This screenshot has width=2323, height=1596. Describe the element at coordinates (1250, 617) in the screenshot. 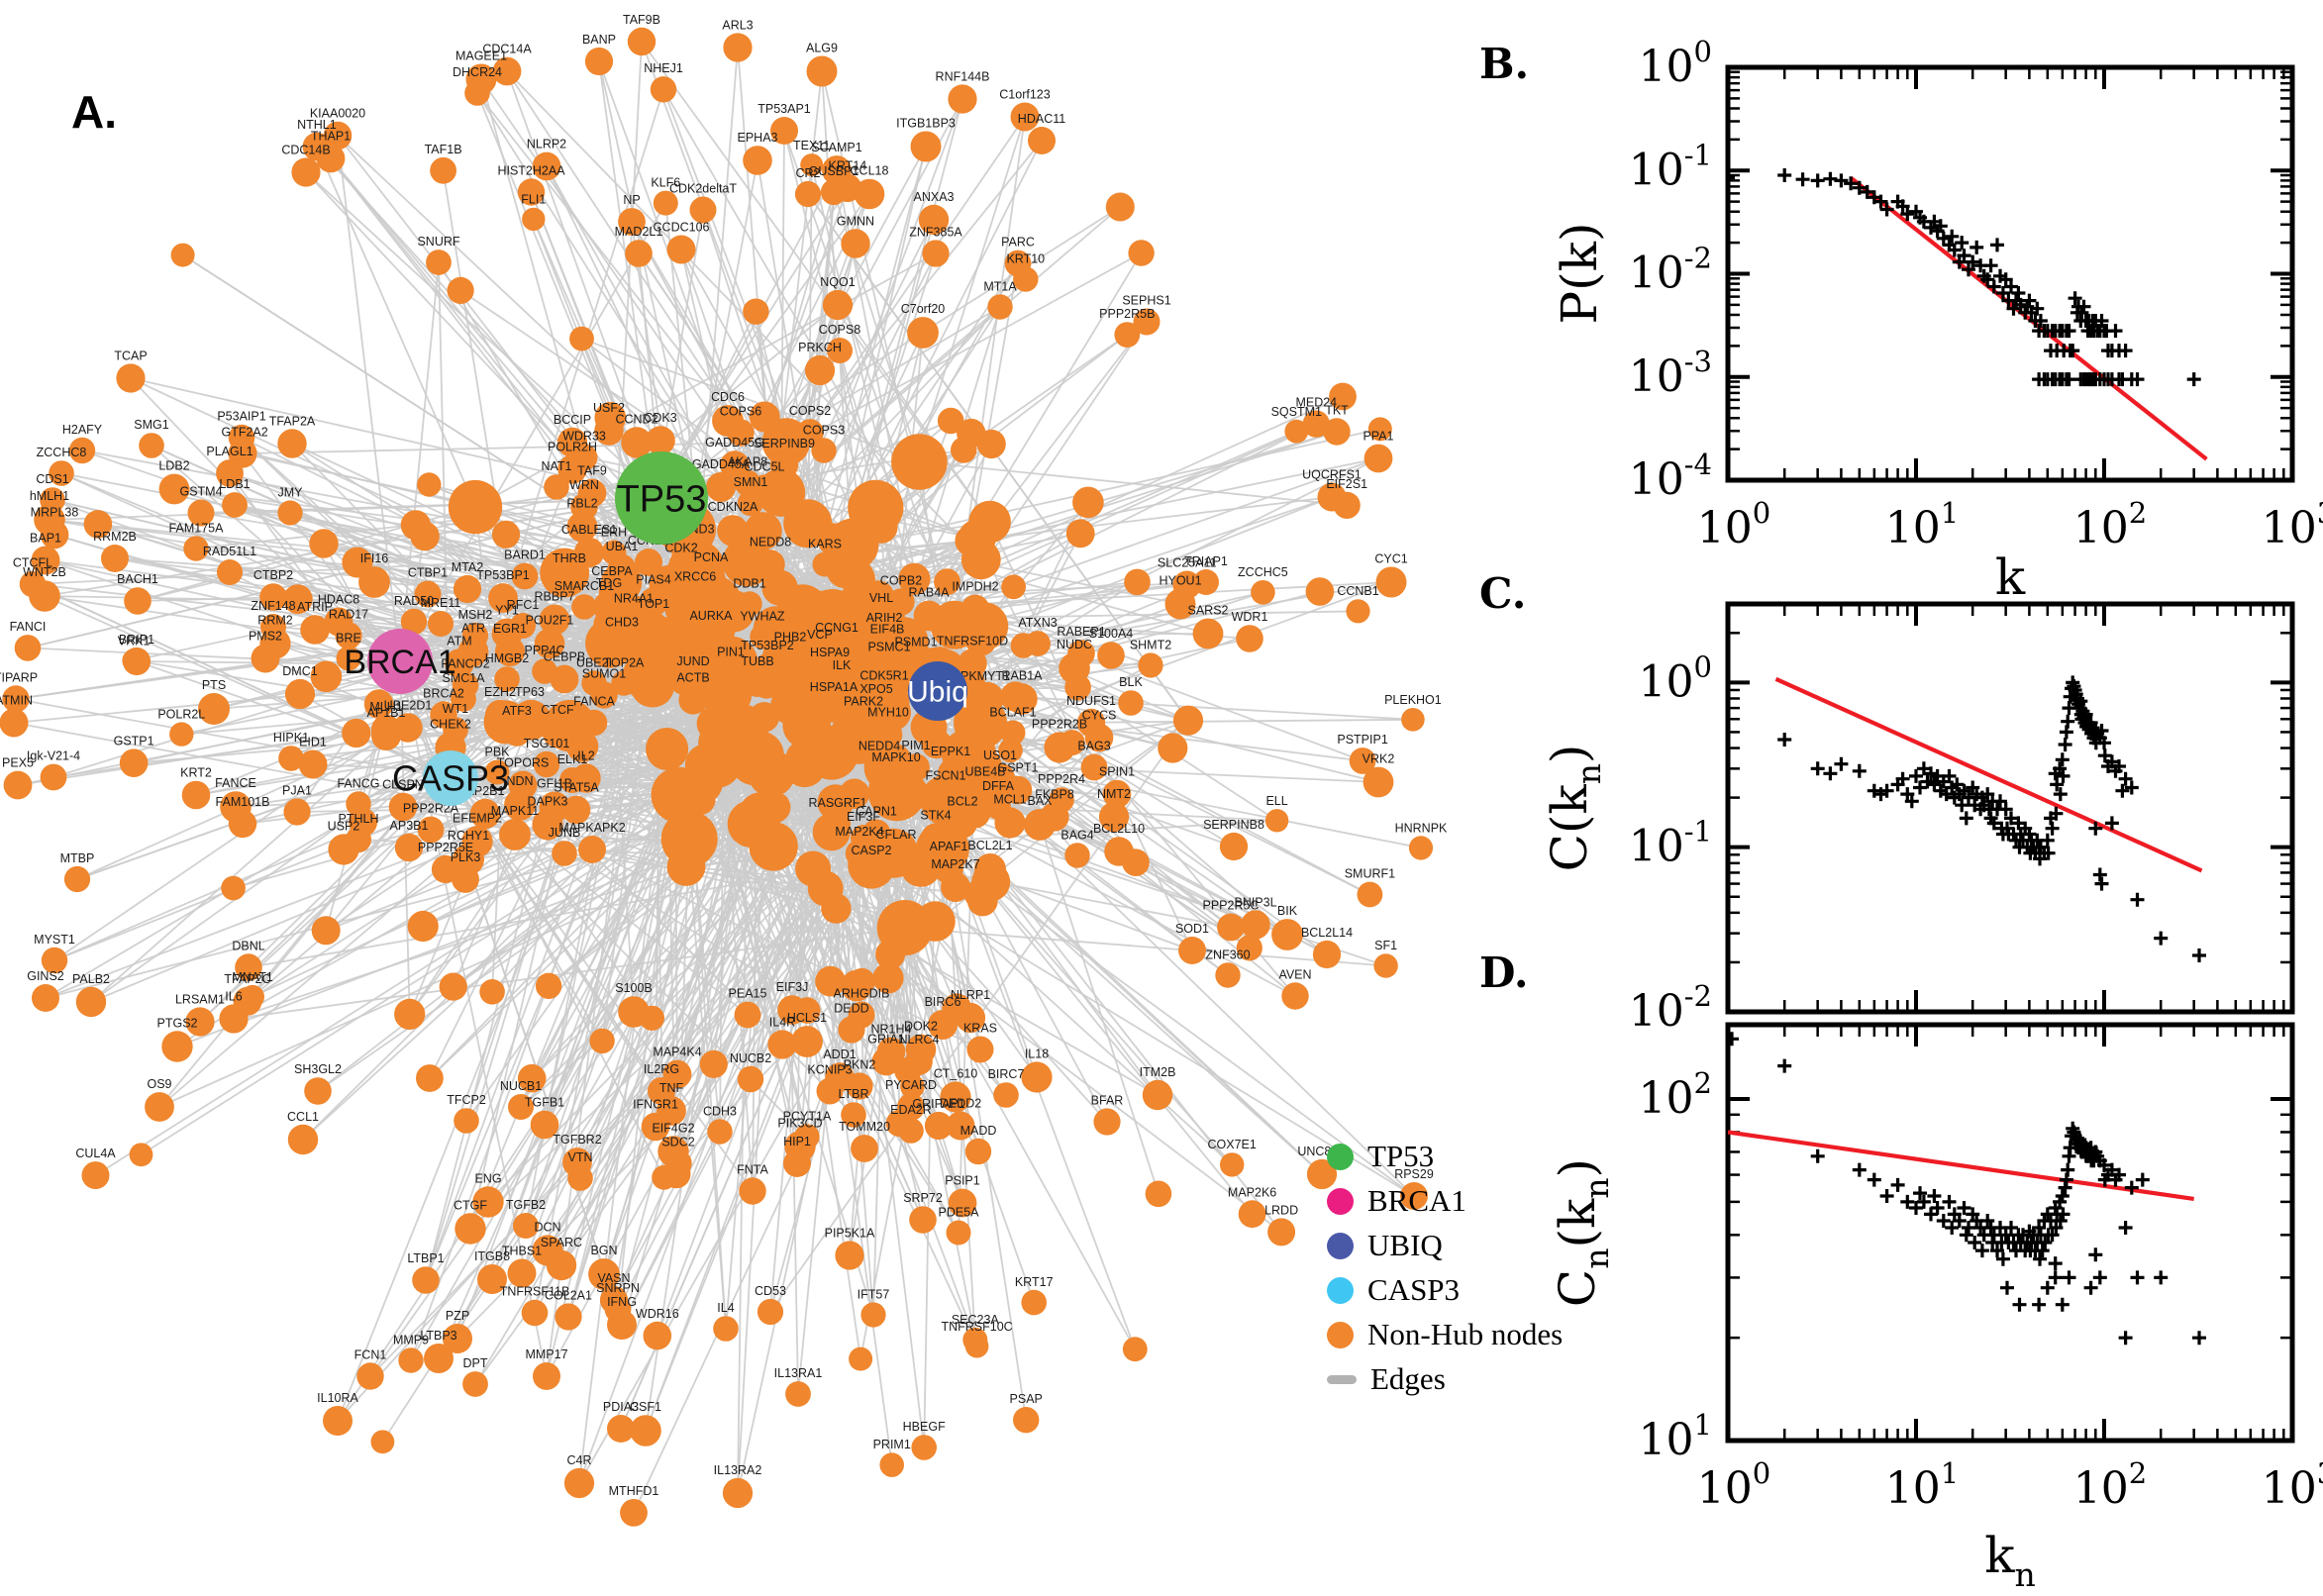

I see `node-label: WDR1` at that location.